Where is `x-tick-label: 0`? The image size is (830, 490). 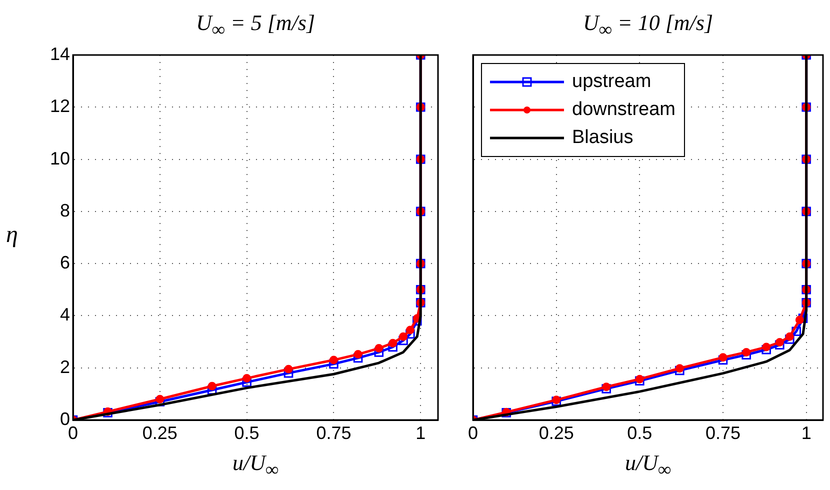 x-tick-label: 0 is located at coordinates (473, 432).